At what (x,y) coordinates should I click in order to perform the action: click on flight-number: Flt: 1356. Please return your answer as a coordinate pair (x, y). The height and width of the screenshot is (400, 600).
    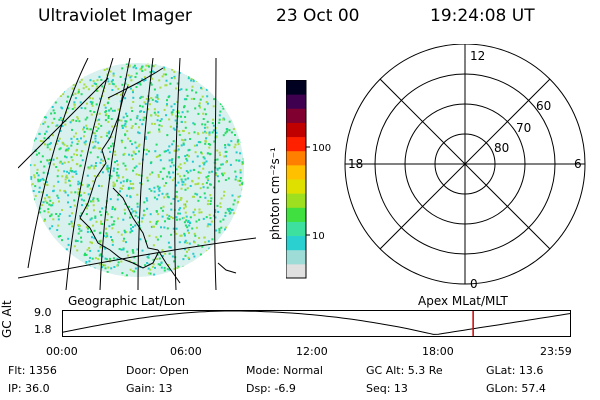
    Looking at the image, I should click on (32, 370).